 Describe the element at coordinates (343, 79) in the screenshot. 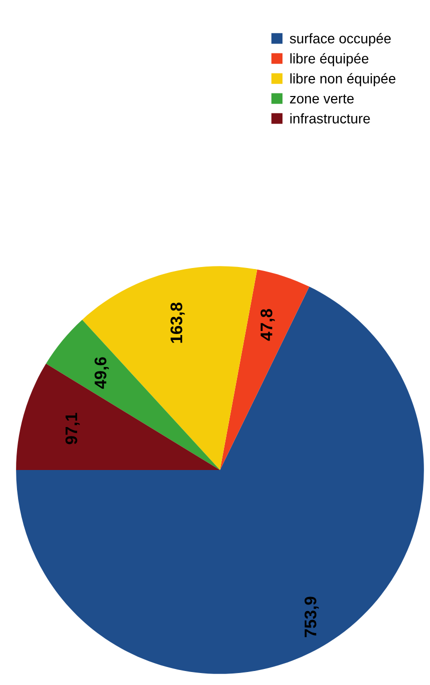

I see `legend-label: libre non équipée` at that location.